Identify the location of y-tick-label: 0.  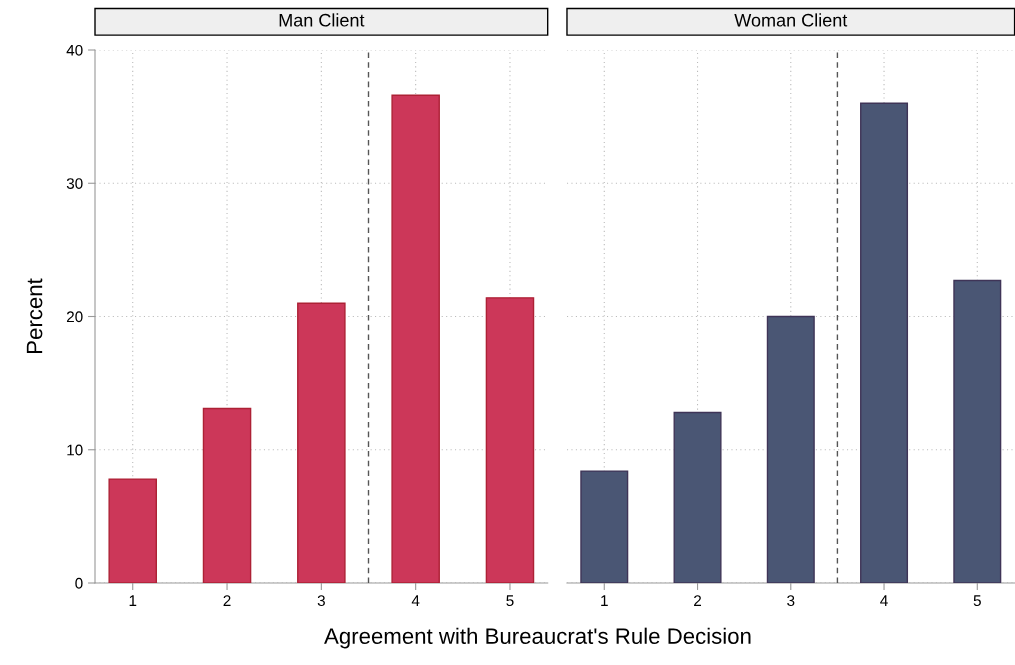
(79, 583).